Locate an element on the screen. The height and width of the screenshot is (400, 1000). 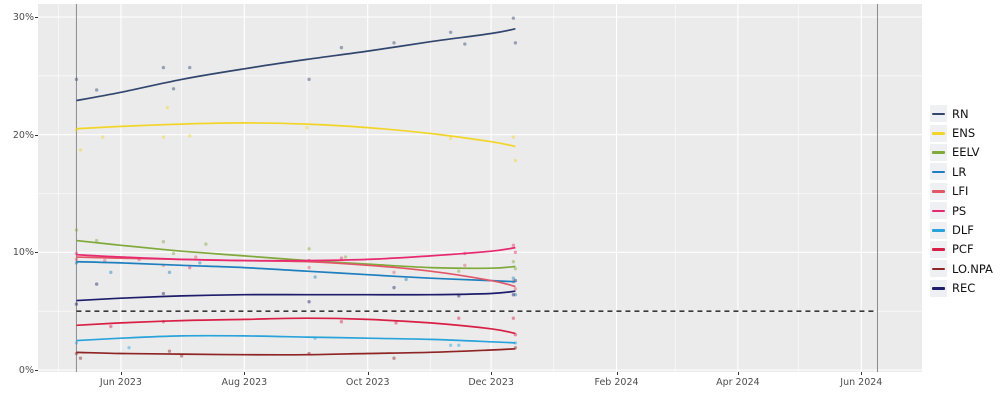
legend-item-PS: PS is located at coordinates (961, 210).